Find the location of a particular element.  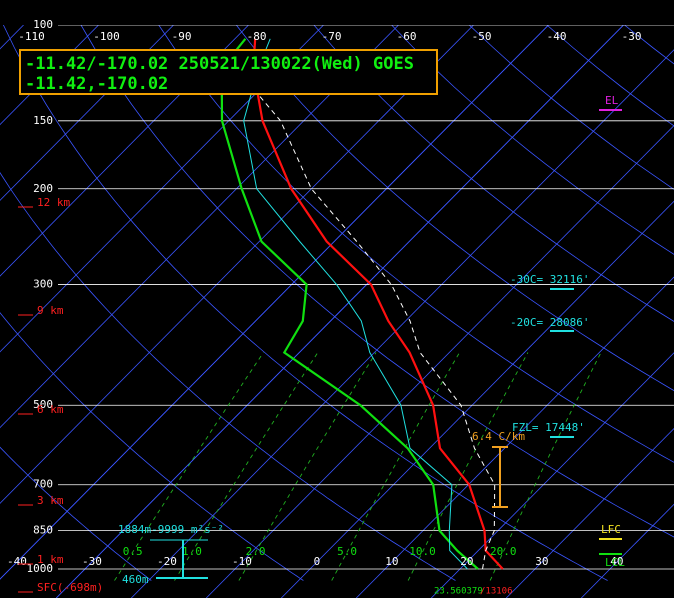

y-tick-label: 300 is located at coordinates (43, 284).